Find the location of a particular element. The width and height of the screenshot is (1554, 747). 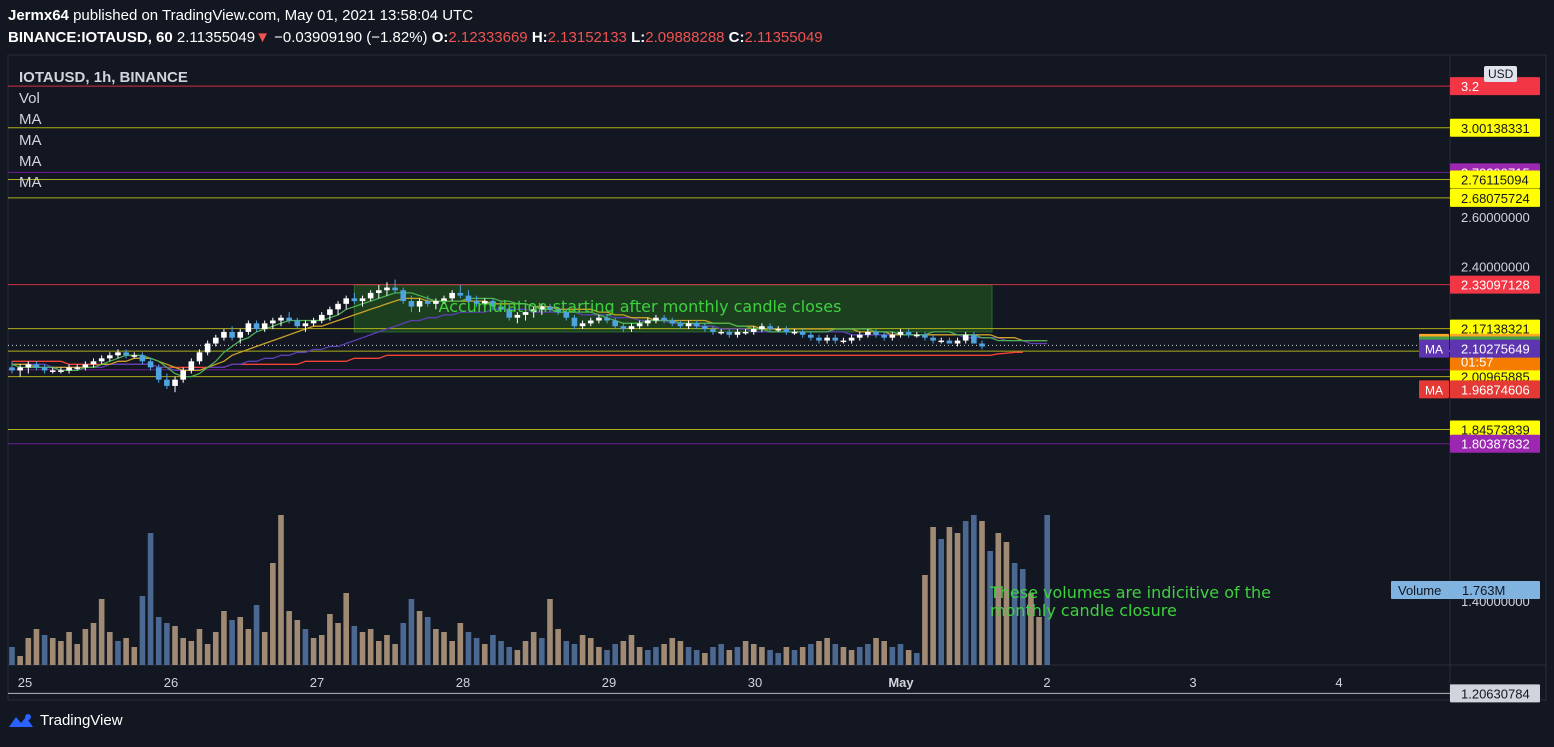

time-axis-labels: 25 26 27 28 29 30 May 2 3 4 is located at coordinates (680, 682).